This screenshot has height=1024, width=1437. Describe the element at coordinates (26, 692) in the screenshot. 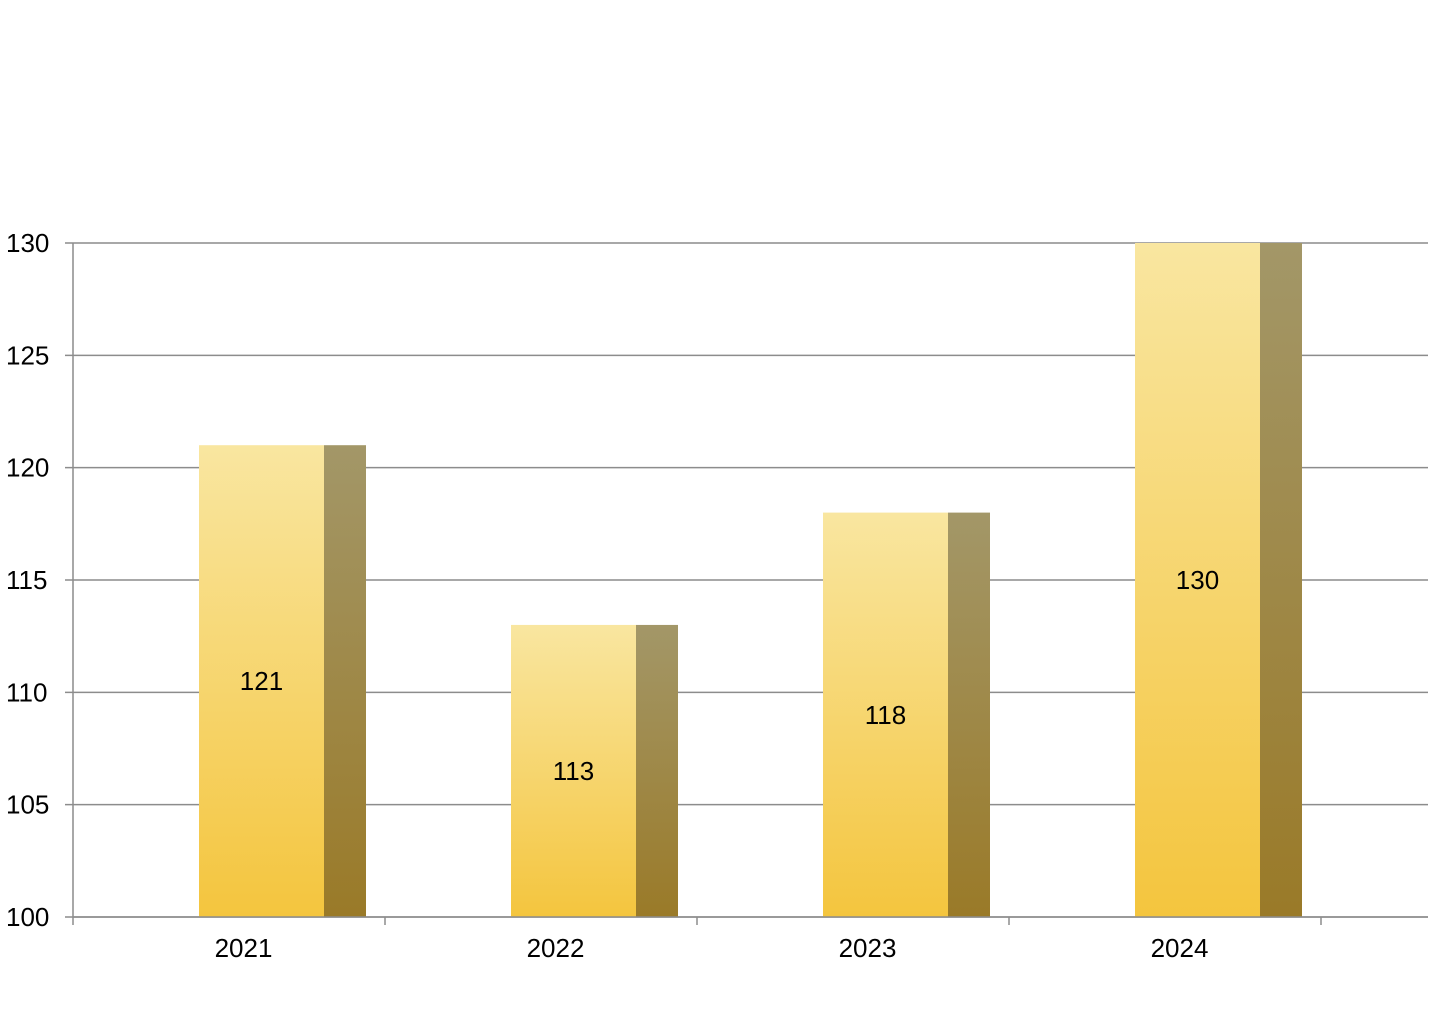

I see `y-tick-label: 110` at that location.